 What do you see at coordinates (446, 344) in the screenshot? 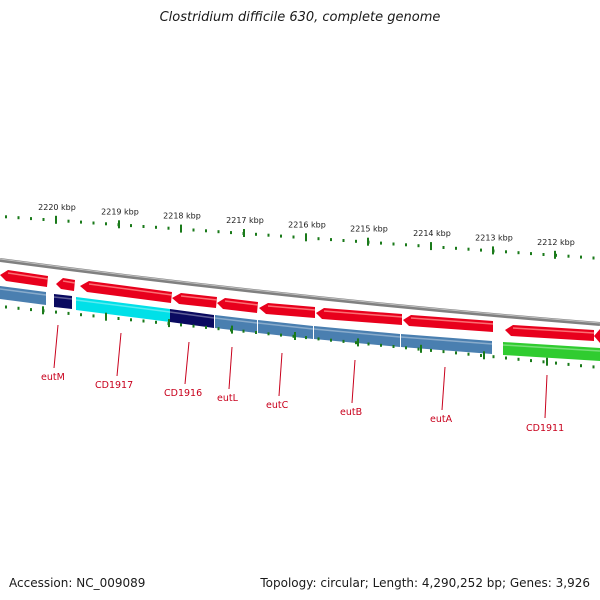
I see `cog-block-eutA` at bounding box center [446, 344].